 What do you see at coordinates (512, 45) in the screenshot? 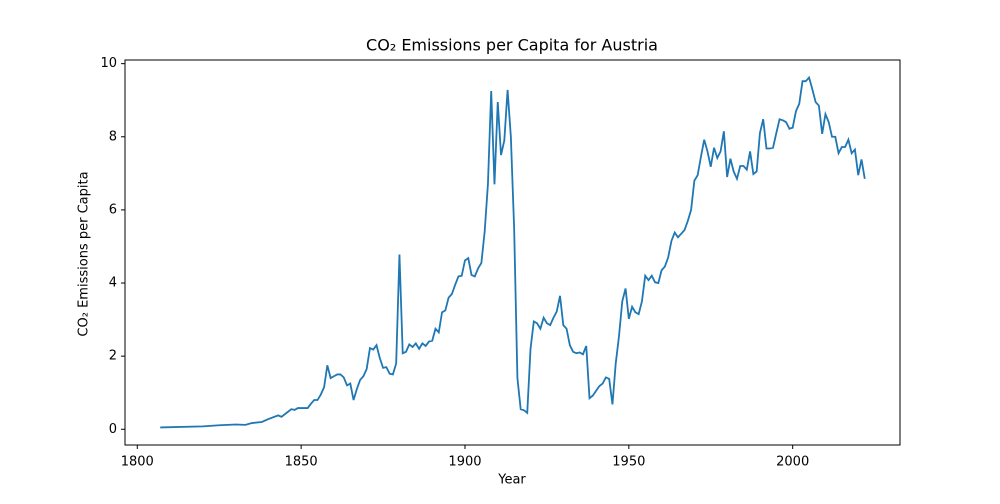
I see `chart-title: CO₂ Emissions per Capita for Austria` at bounding box center [512, 45].